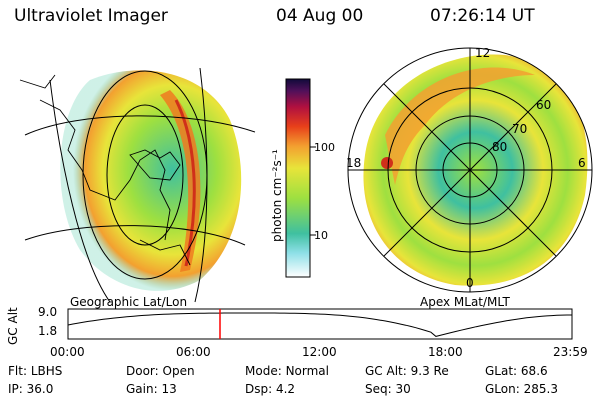 The height and width of the screenshot is (400, 600). I want to click on instrument-title: Ultraviolet Imager, so click(91, 16).